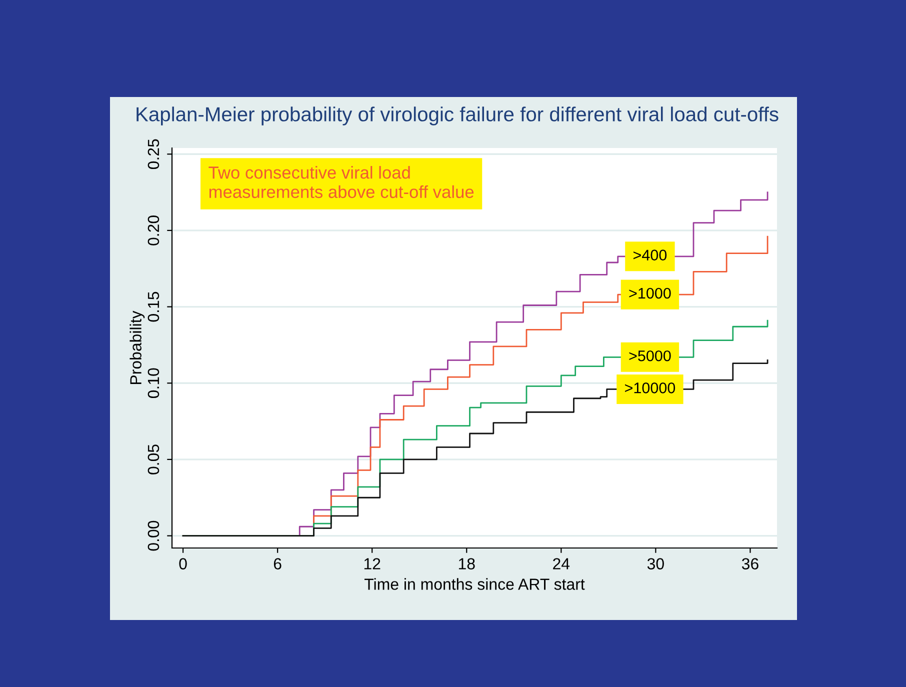  What do you see at coordinates (154, 231) in the screenshot?
I see `y-tick-label: 0.20` at bounding box center [154, 231].